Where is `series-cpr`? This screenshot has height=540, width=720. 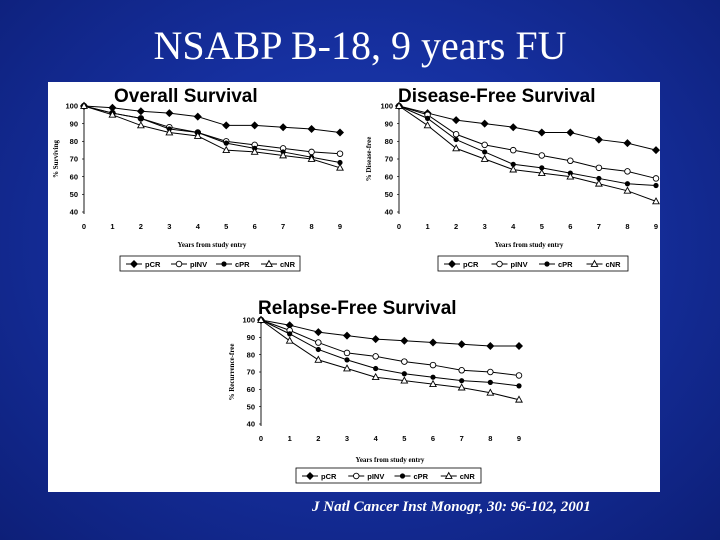
series-cpr is located at coordinates (390, 353).